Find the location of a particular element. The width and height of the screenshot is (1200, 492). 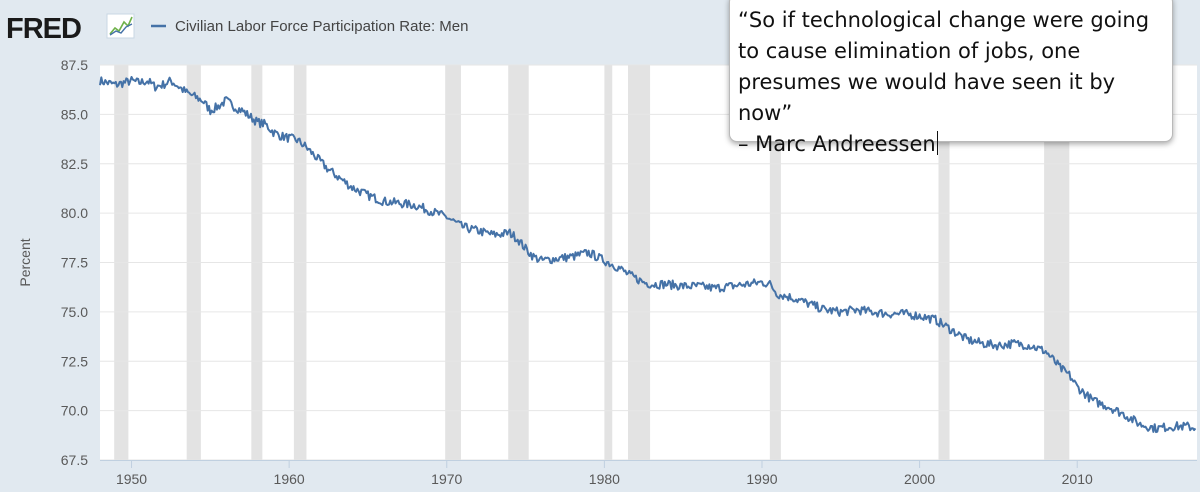

x-tick-label: 1970 is located at coordinates (446, 479).